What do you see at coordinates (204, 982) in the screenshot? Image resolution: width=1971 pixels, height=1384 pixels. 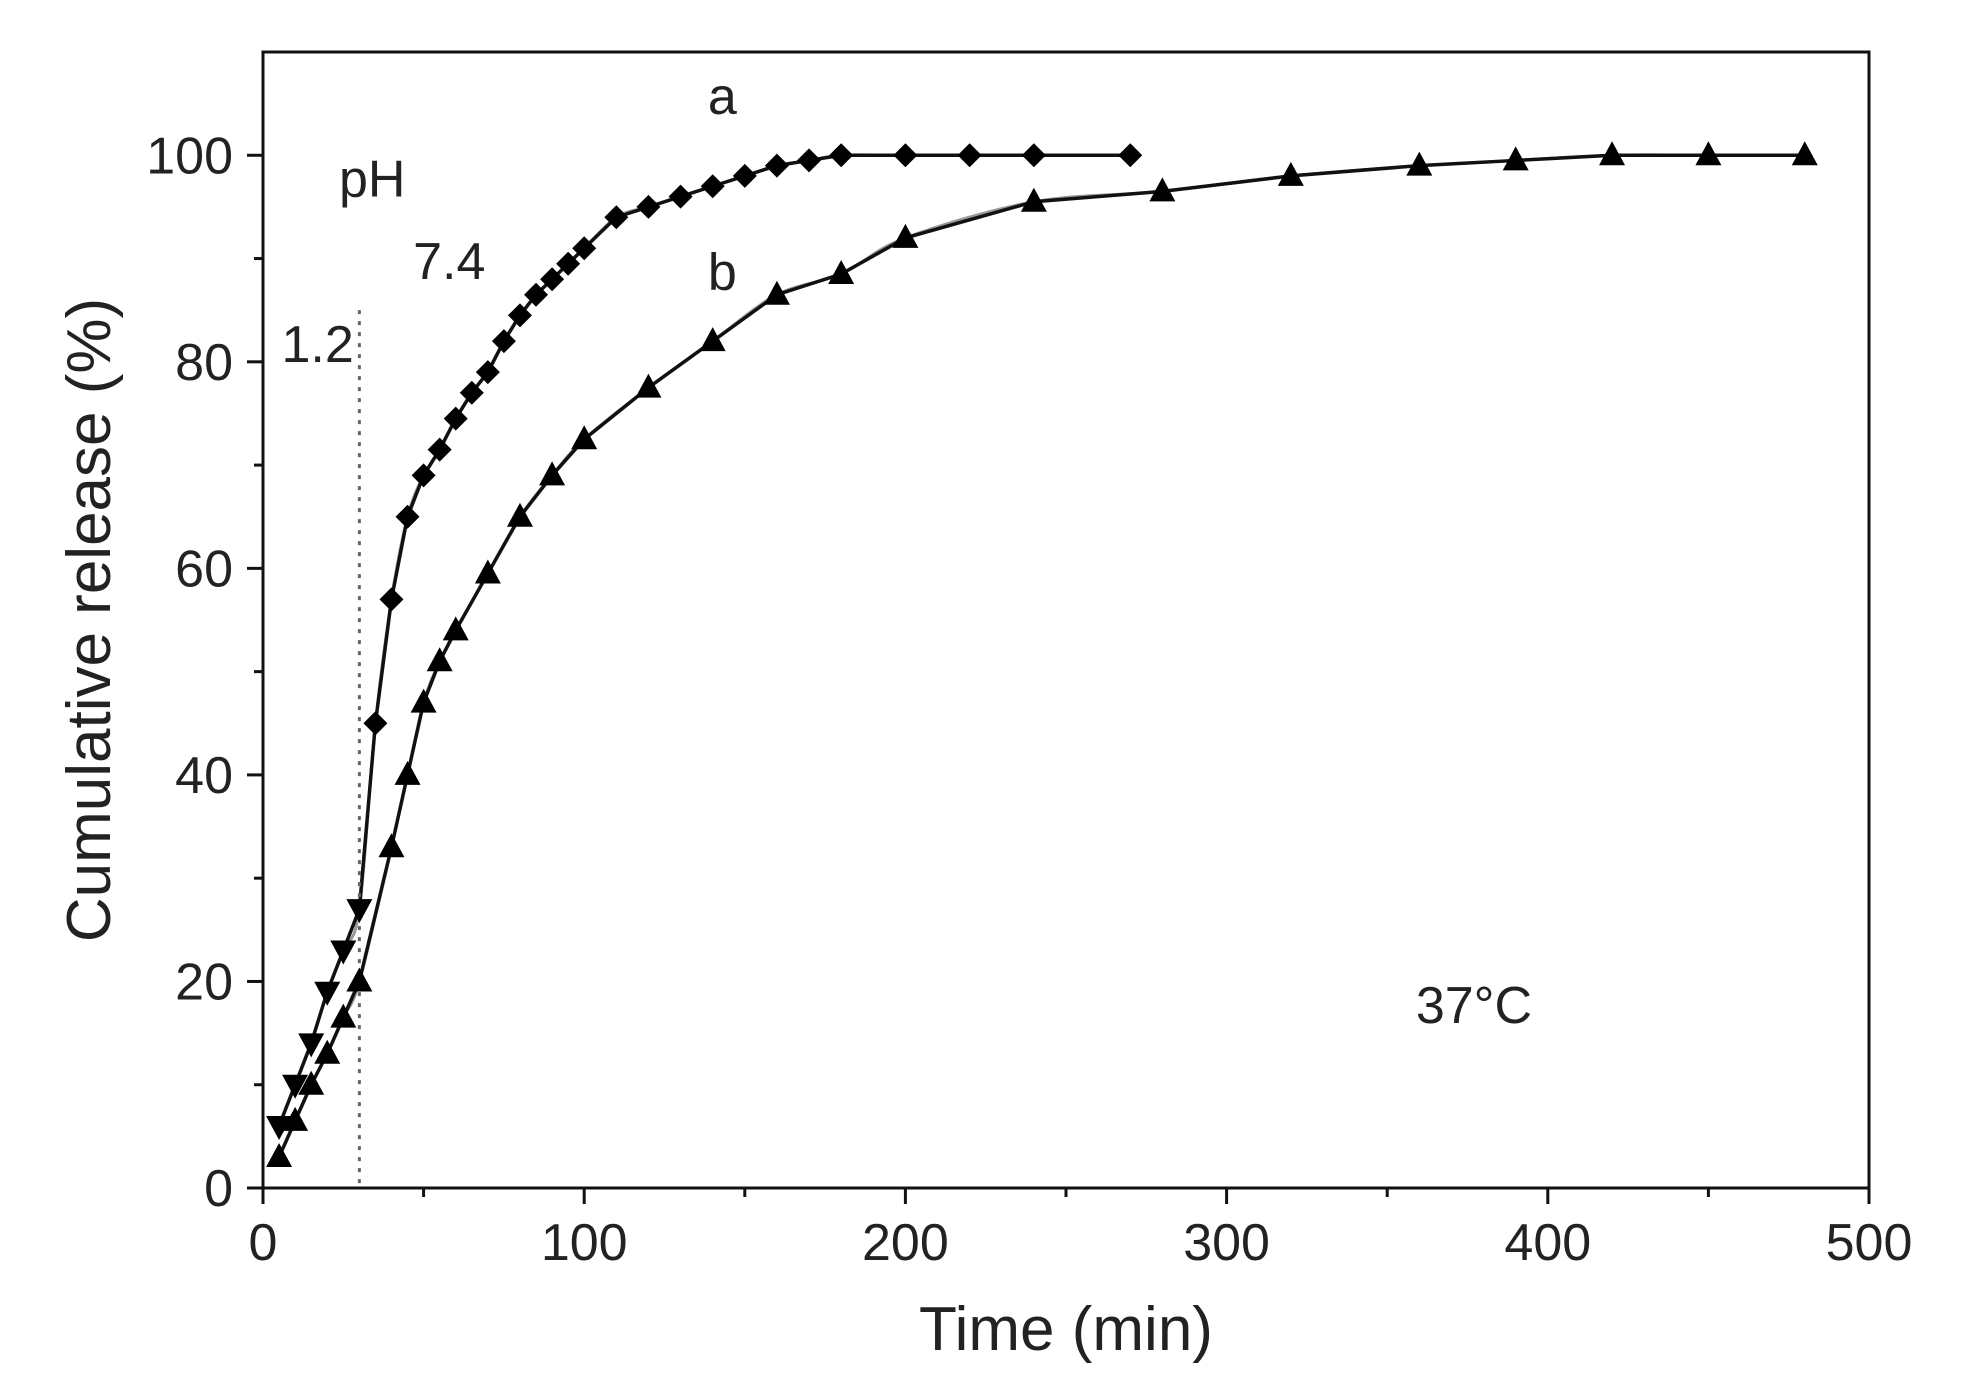 I see `y-tick-label: 20` at bounding box center [204, 982].